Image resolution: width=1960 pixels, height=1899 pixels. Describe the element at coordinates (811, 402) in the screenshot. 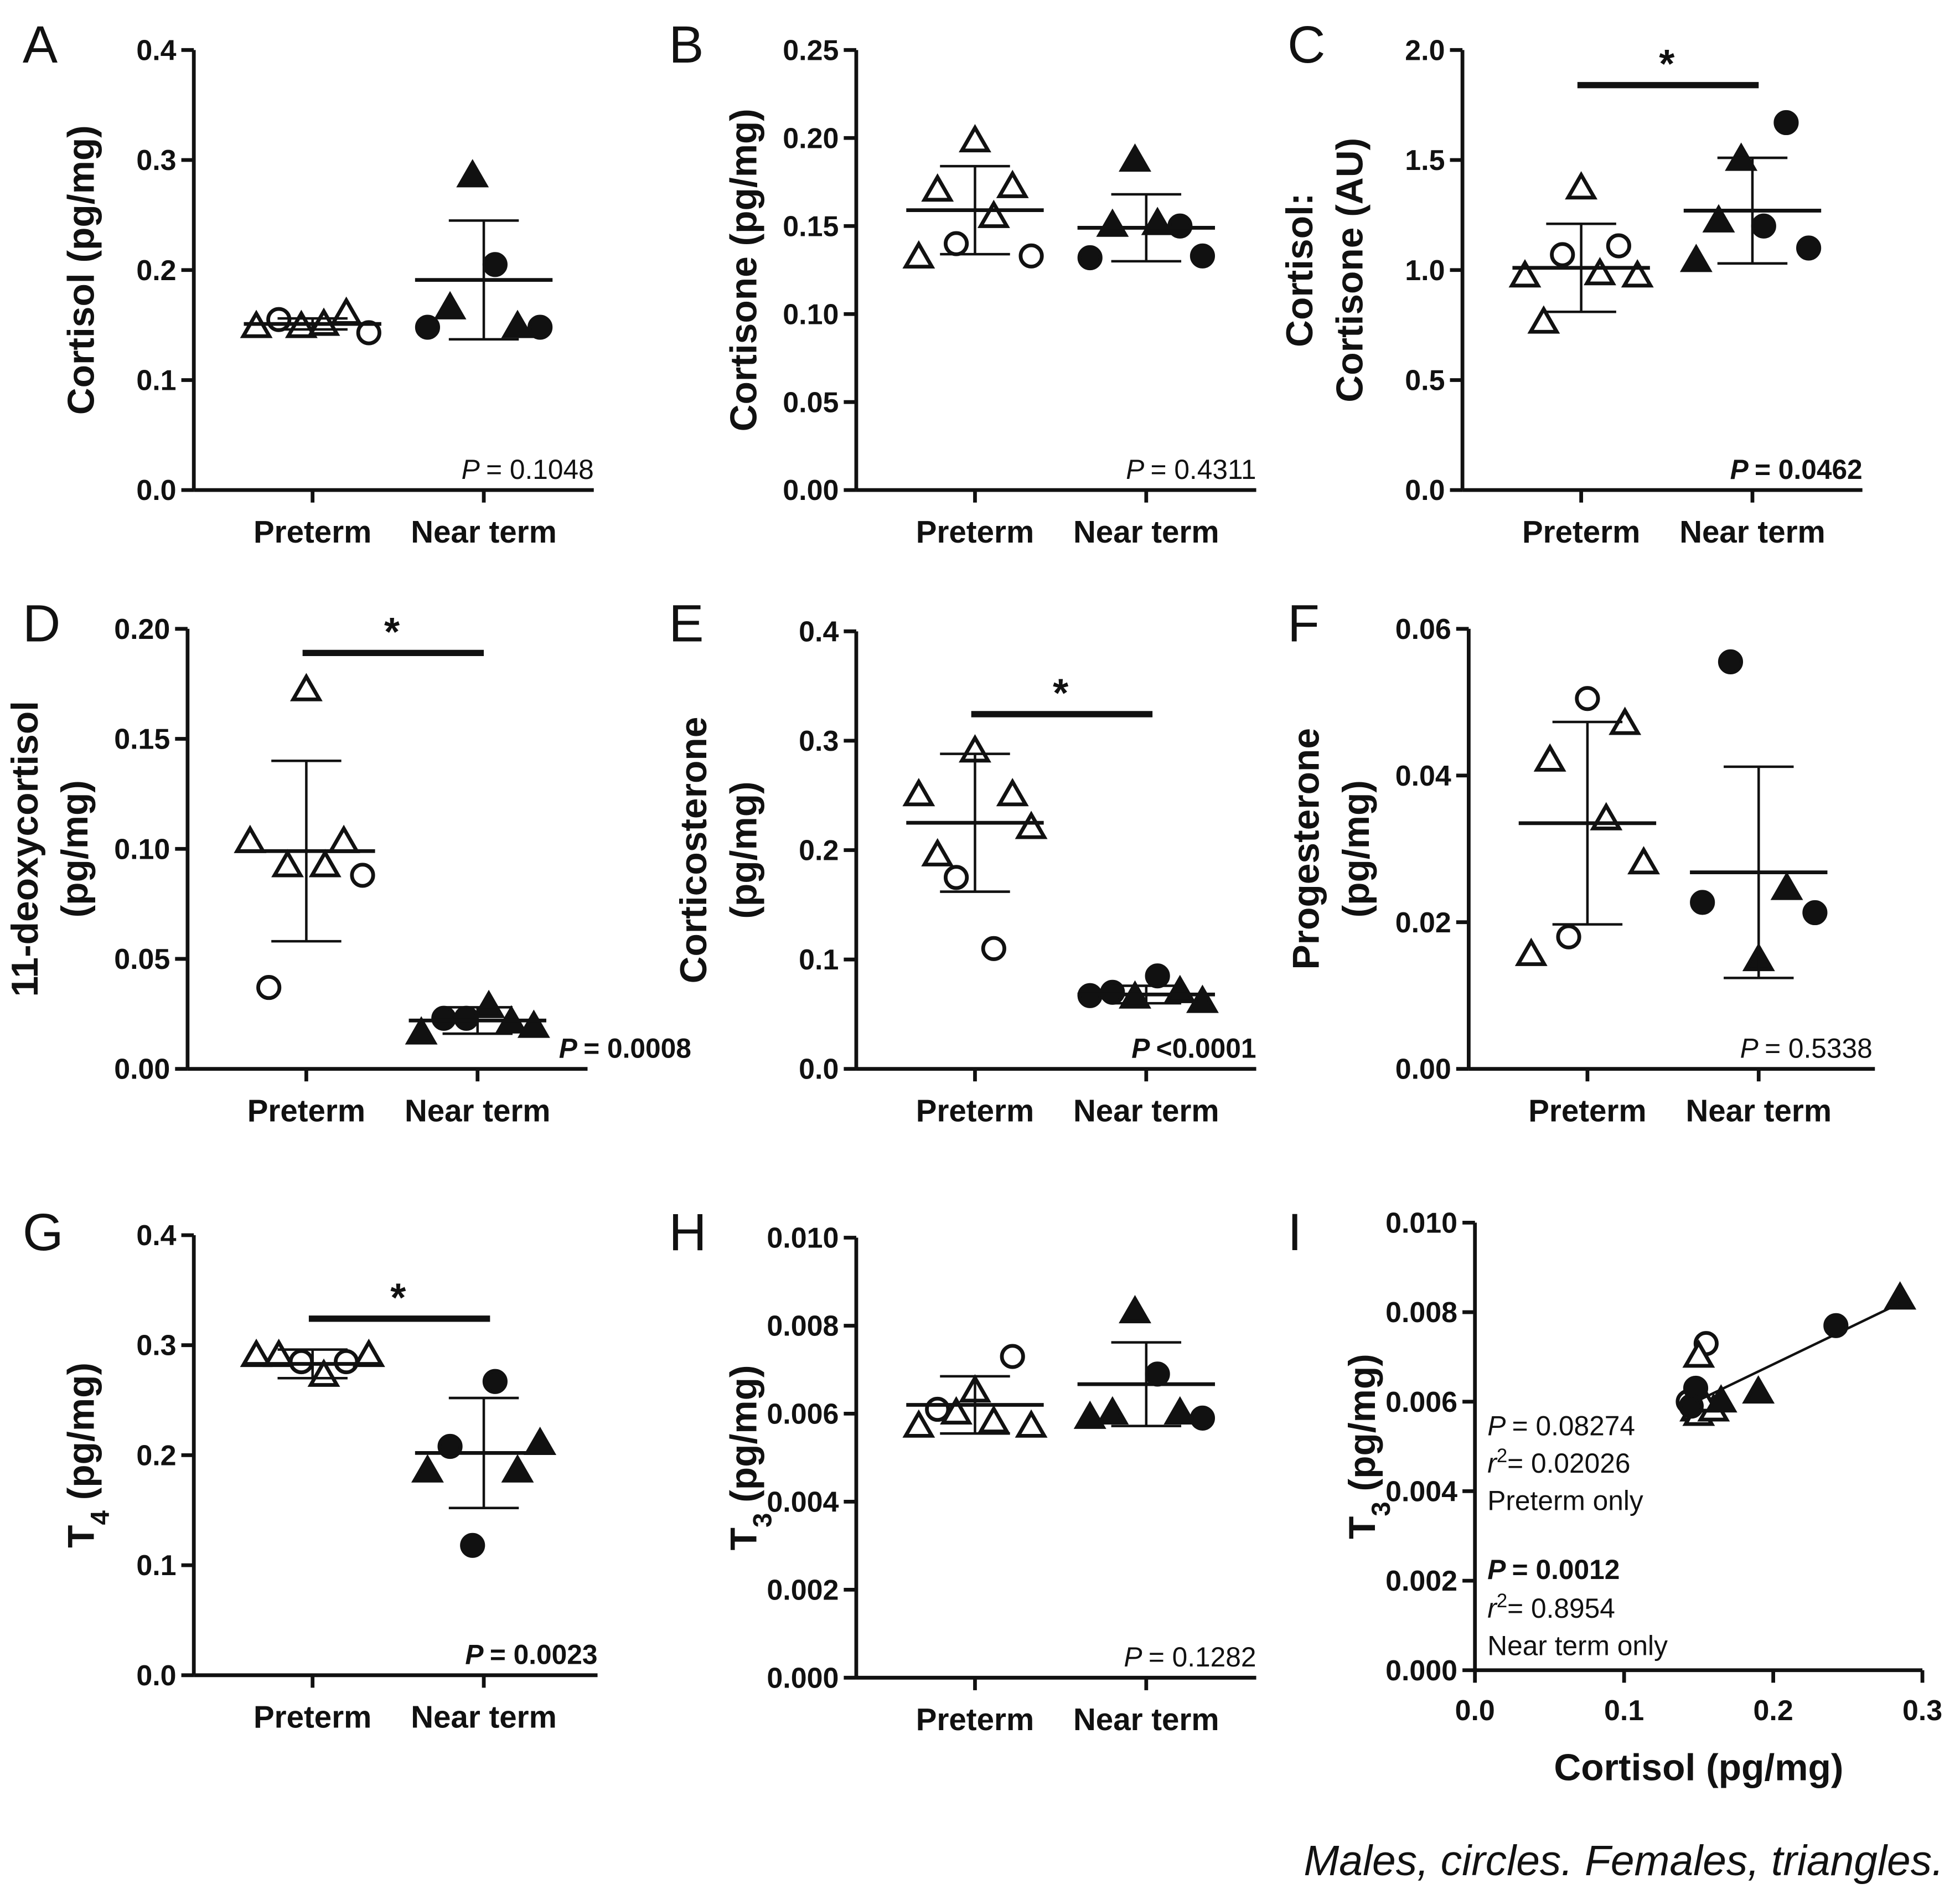

I see `y-tick-label: 0.05` at that location.